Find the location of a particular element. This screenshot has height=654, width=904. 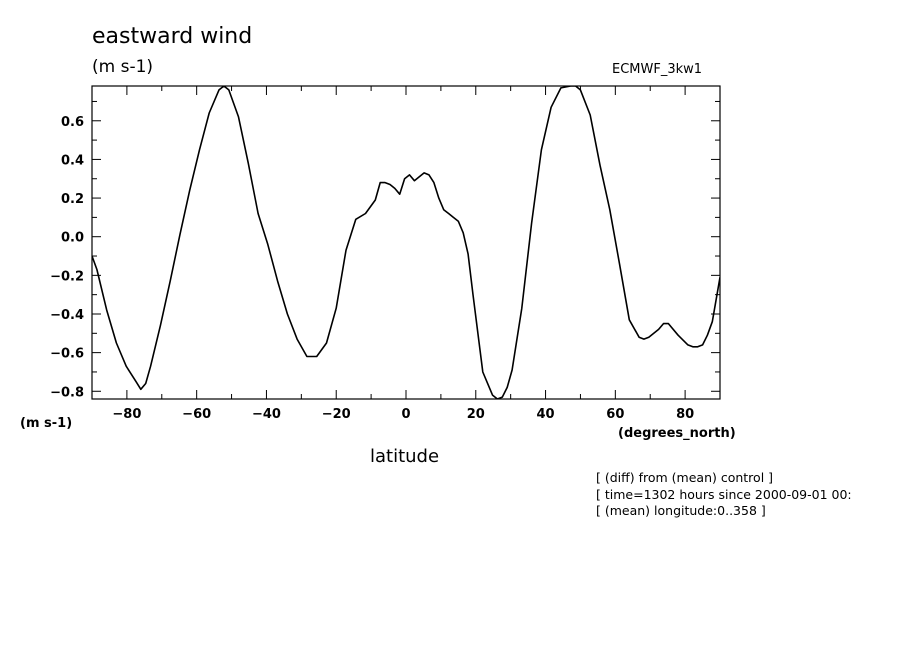

x-tick-label: 80 is located at coordinates (685, 414).